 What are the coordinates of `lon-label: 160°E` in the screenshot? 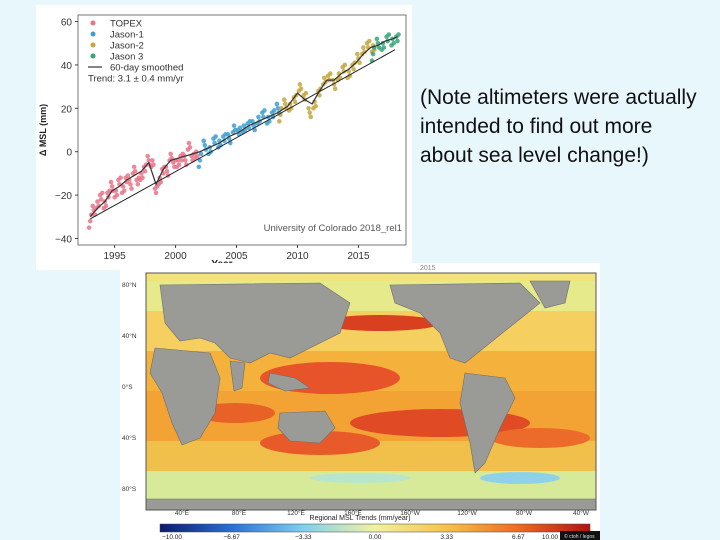 It's located at (353, 513).